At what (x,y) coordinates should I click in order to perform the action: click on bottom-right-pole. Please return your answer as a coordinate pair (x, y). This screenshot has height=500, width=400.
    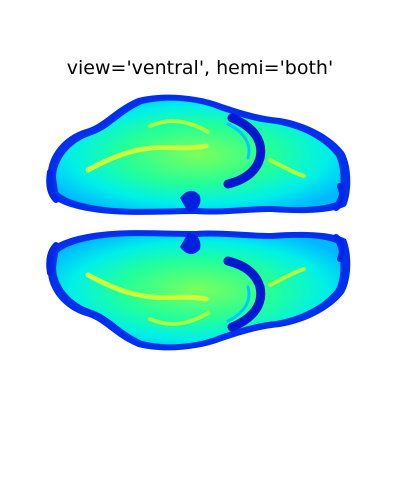
    Looking at the image, I should click on (339, 248).